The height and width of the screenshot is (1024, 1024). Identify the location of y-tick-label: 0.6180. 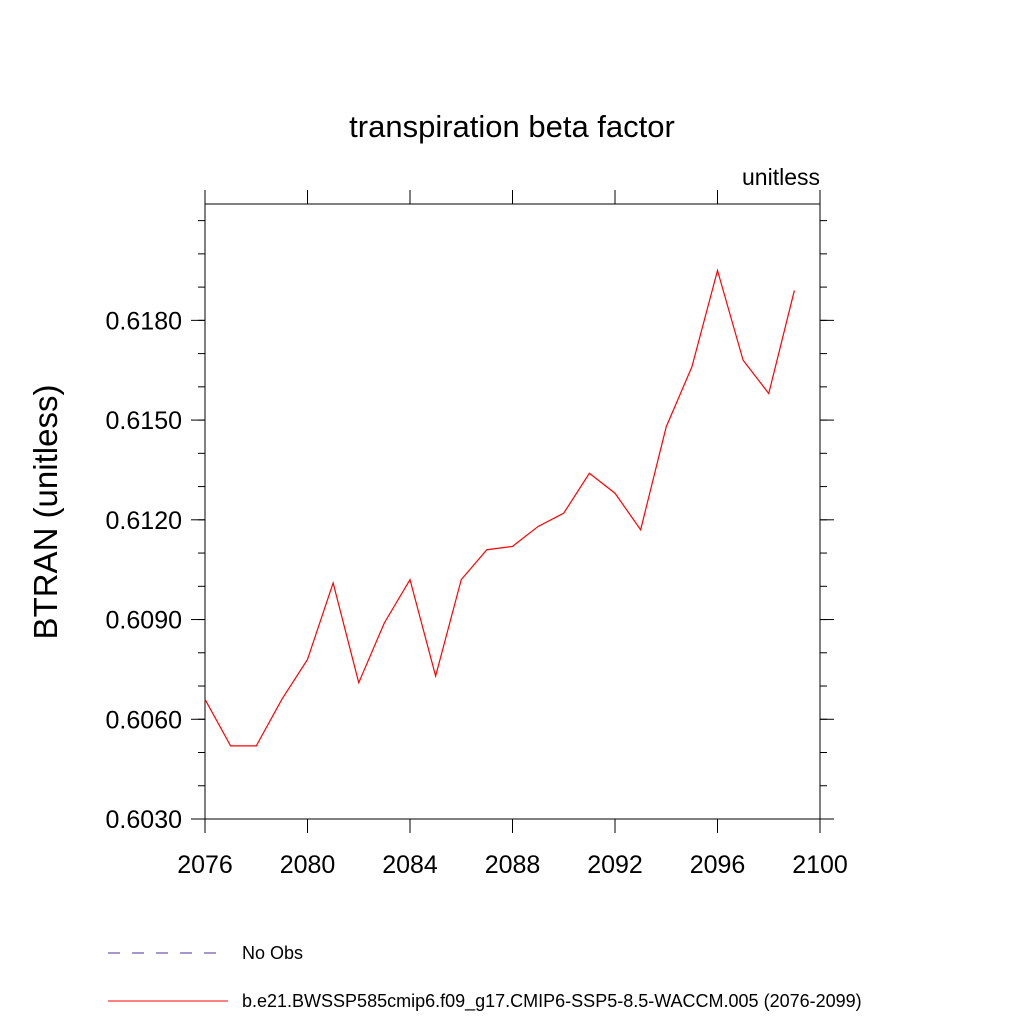
(144, 321).